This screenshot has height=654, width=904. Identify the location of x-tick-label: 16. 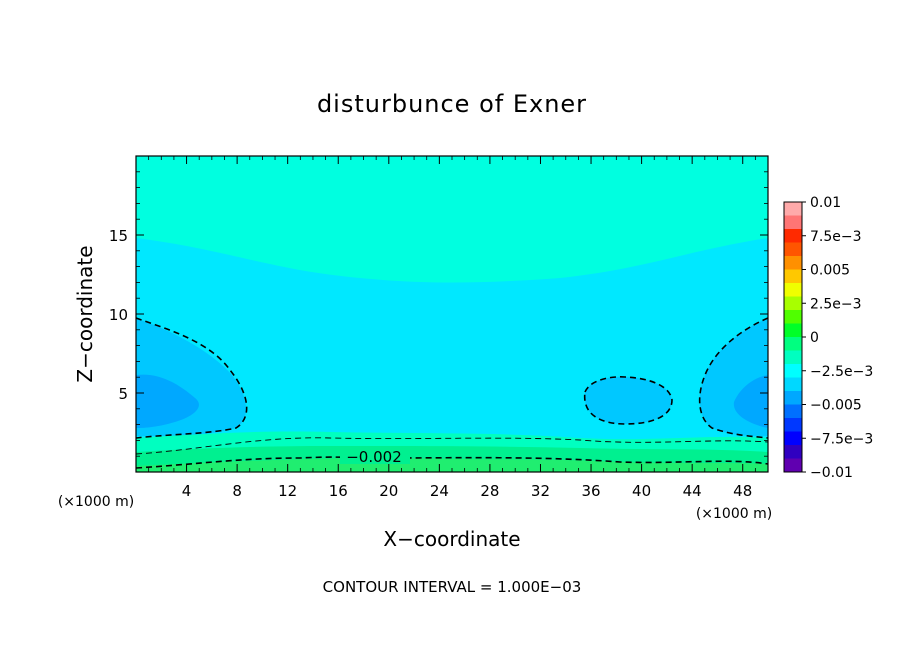
(338, 491).